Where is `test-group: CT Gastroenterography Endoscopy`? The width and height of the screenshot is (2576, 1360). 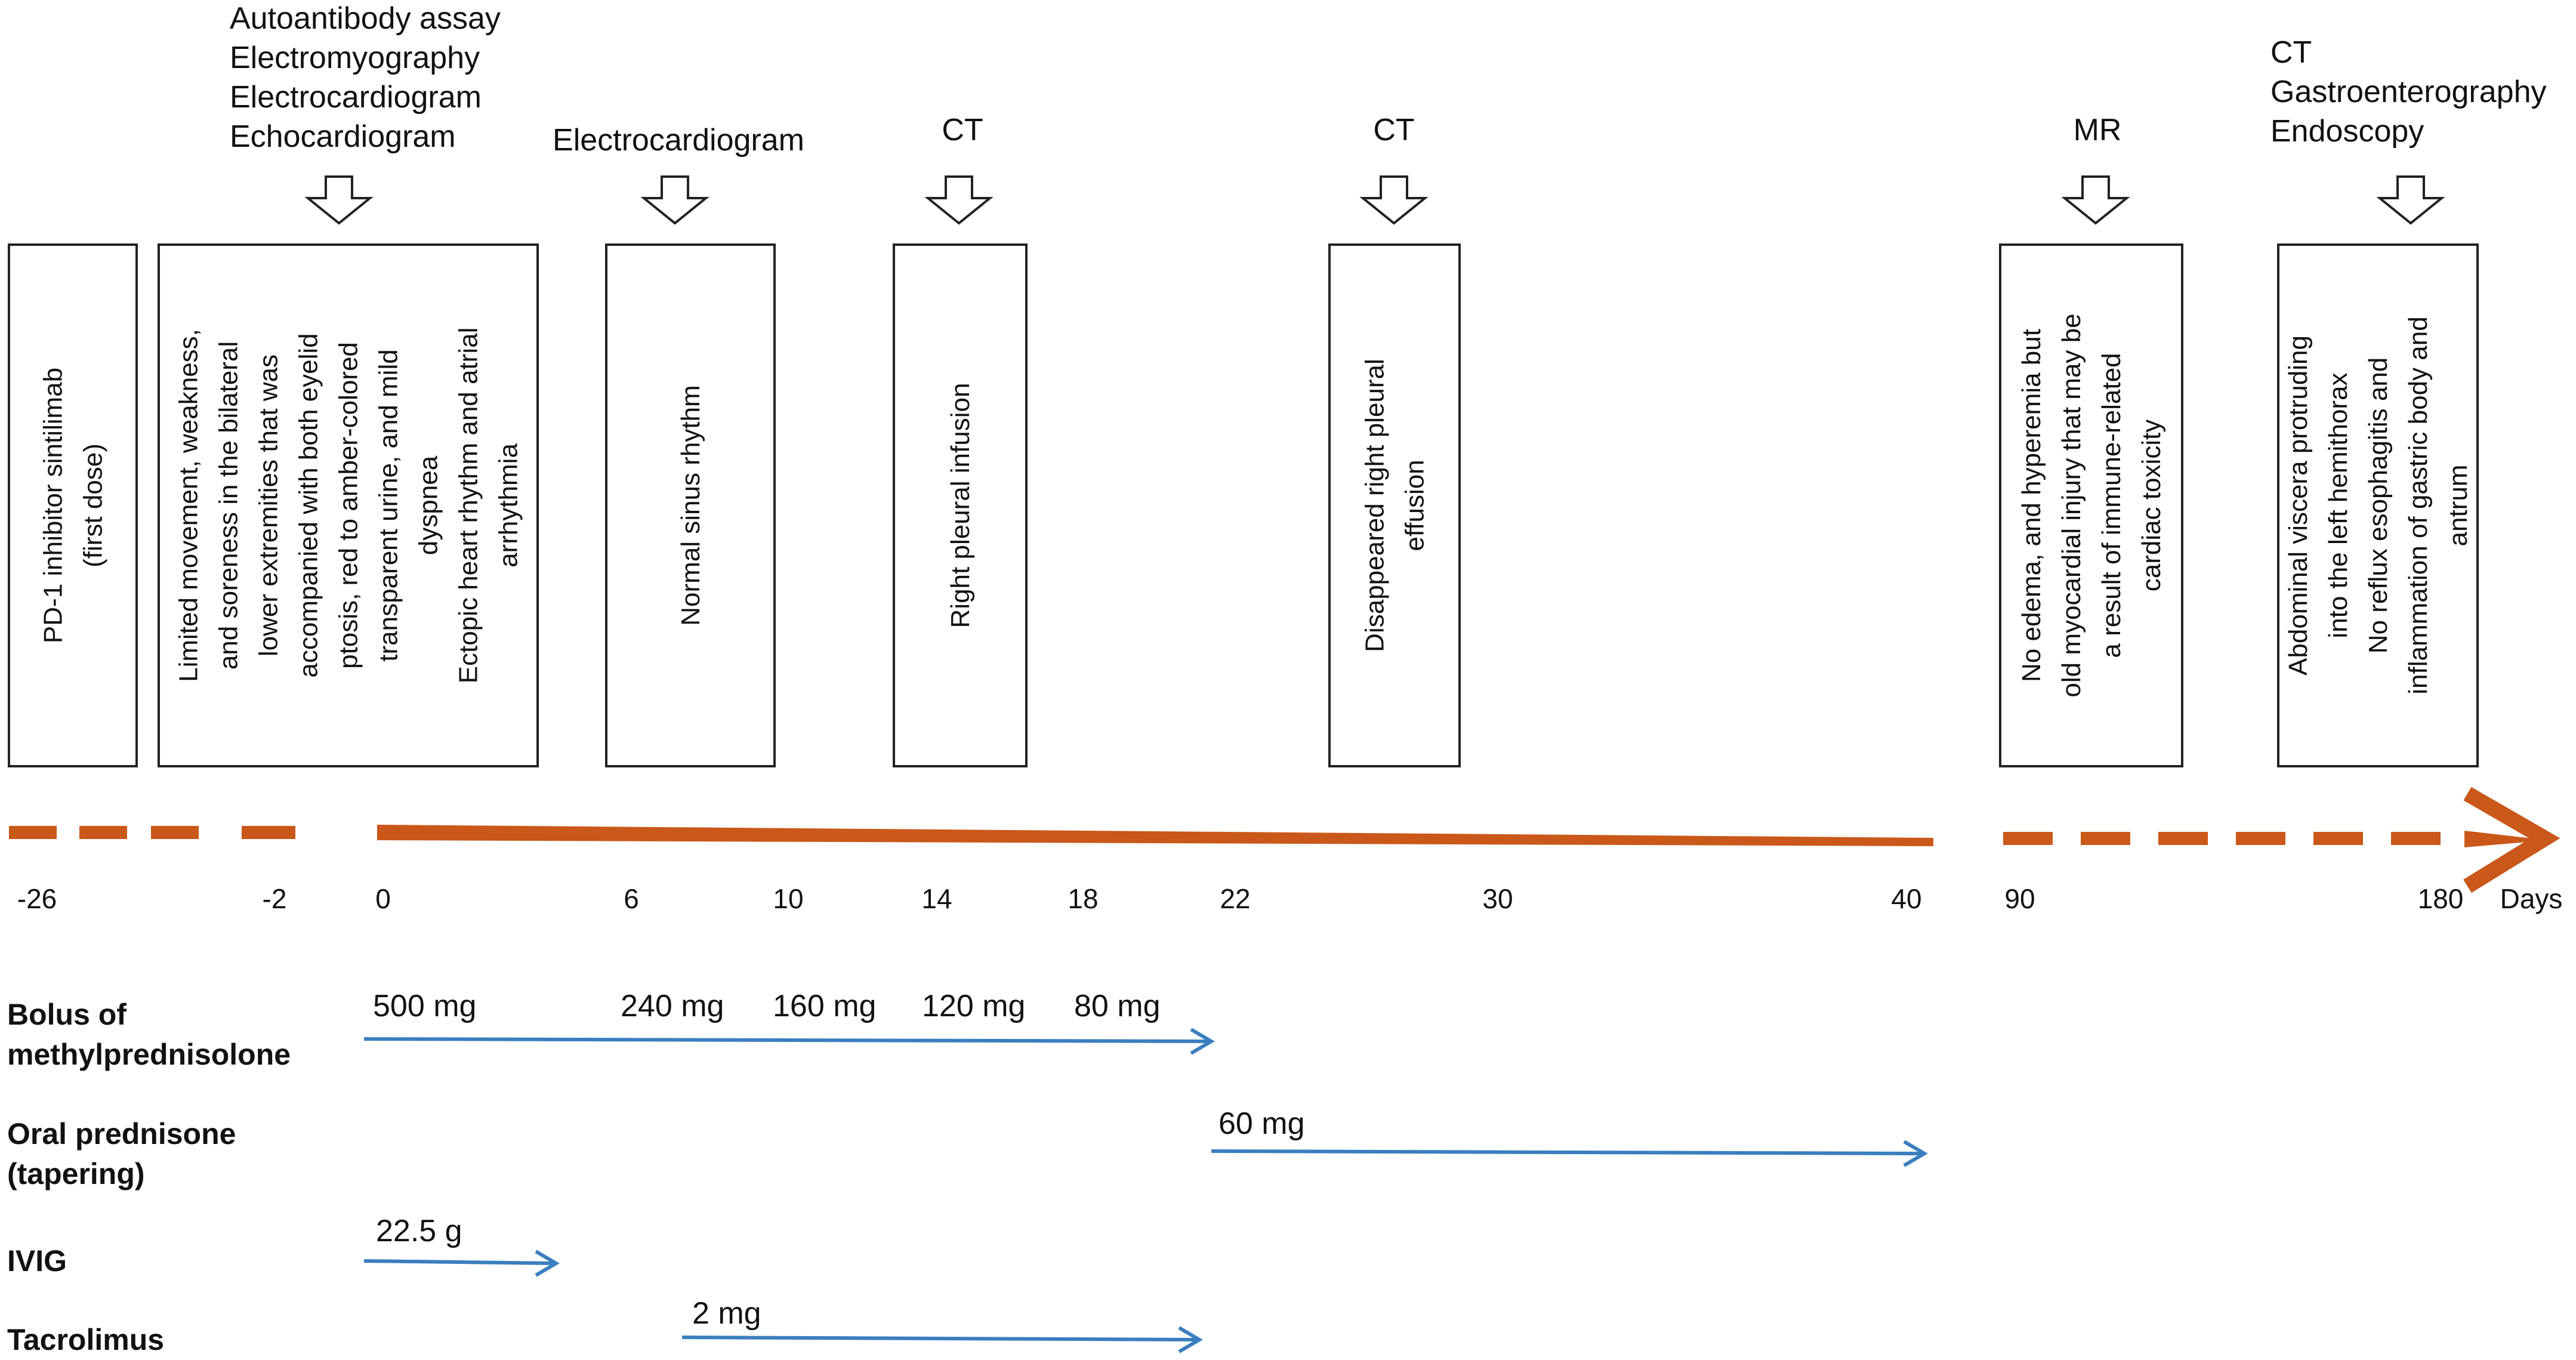
test-group: CT Gastroenterography Endoscopy is located at coordinates (2408, 130).